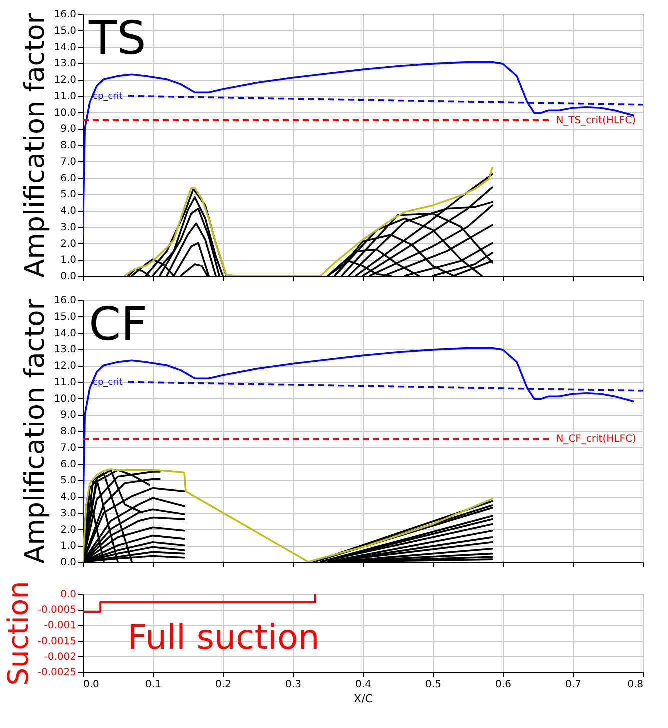 This screenshot has height=728, width=668. Describe the element at coordinates (60, 657) in the screenshot. I see `y-tick-label: -0.002` at that location.